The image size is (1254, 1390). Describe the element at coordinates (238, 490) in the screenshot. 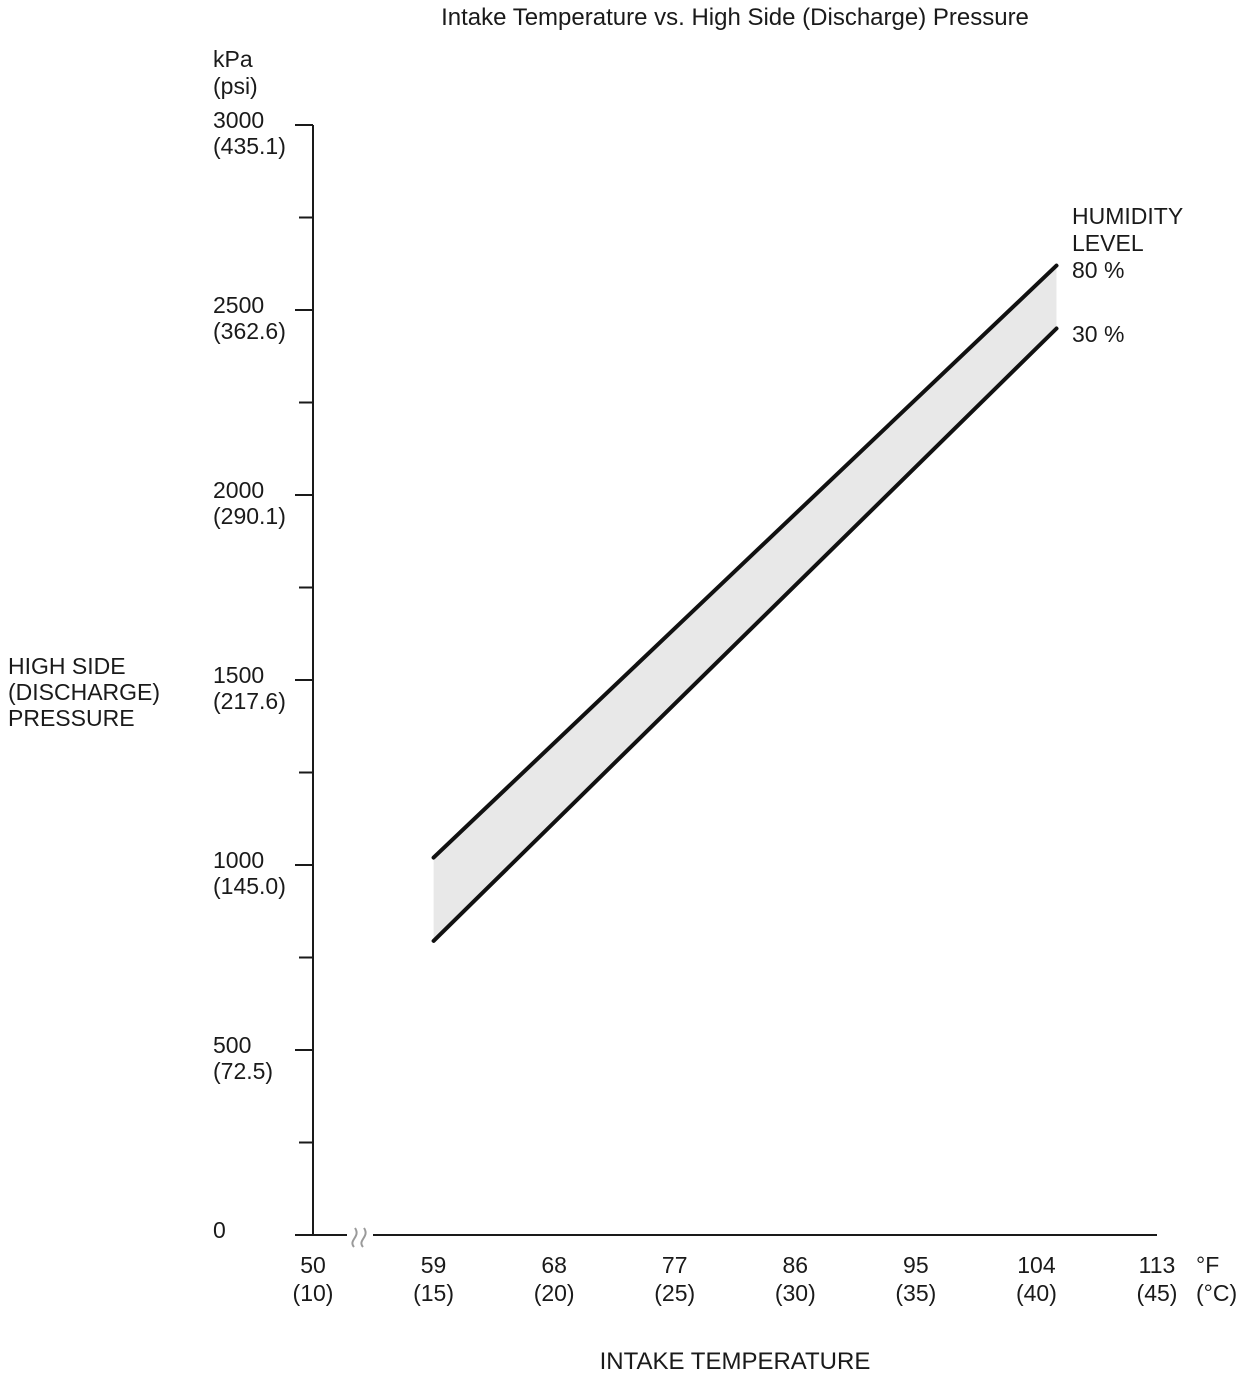

I see `y-tick-label-kpa: 2000` at that location.